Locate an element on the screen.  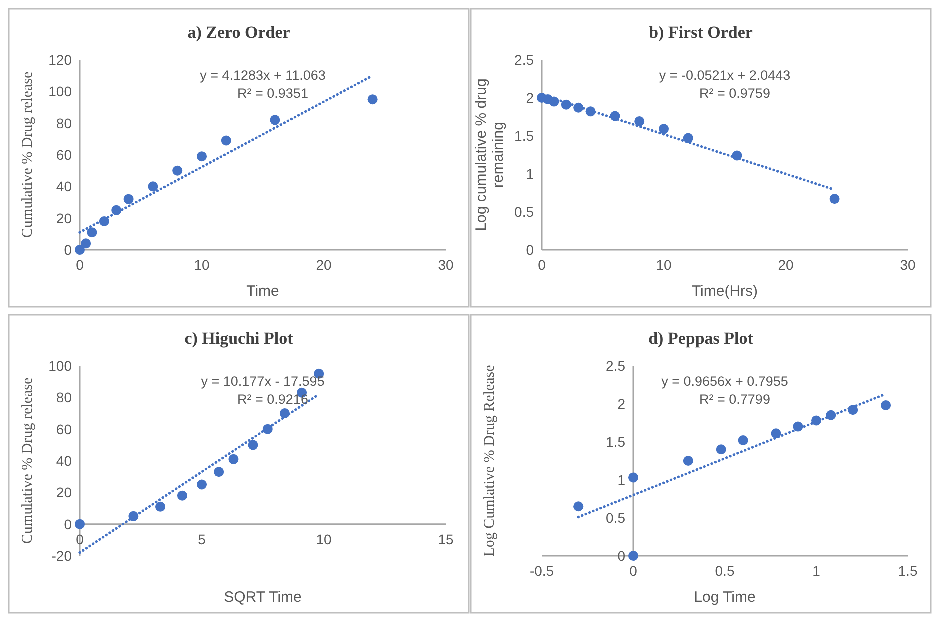
x-axis-title: Time is located at coordinates (263, 291).